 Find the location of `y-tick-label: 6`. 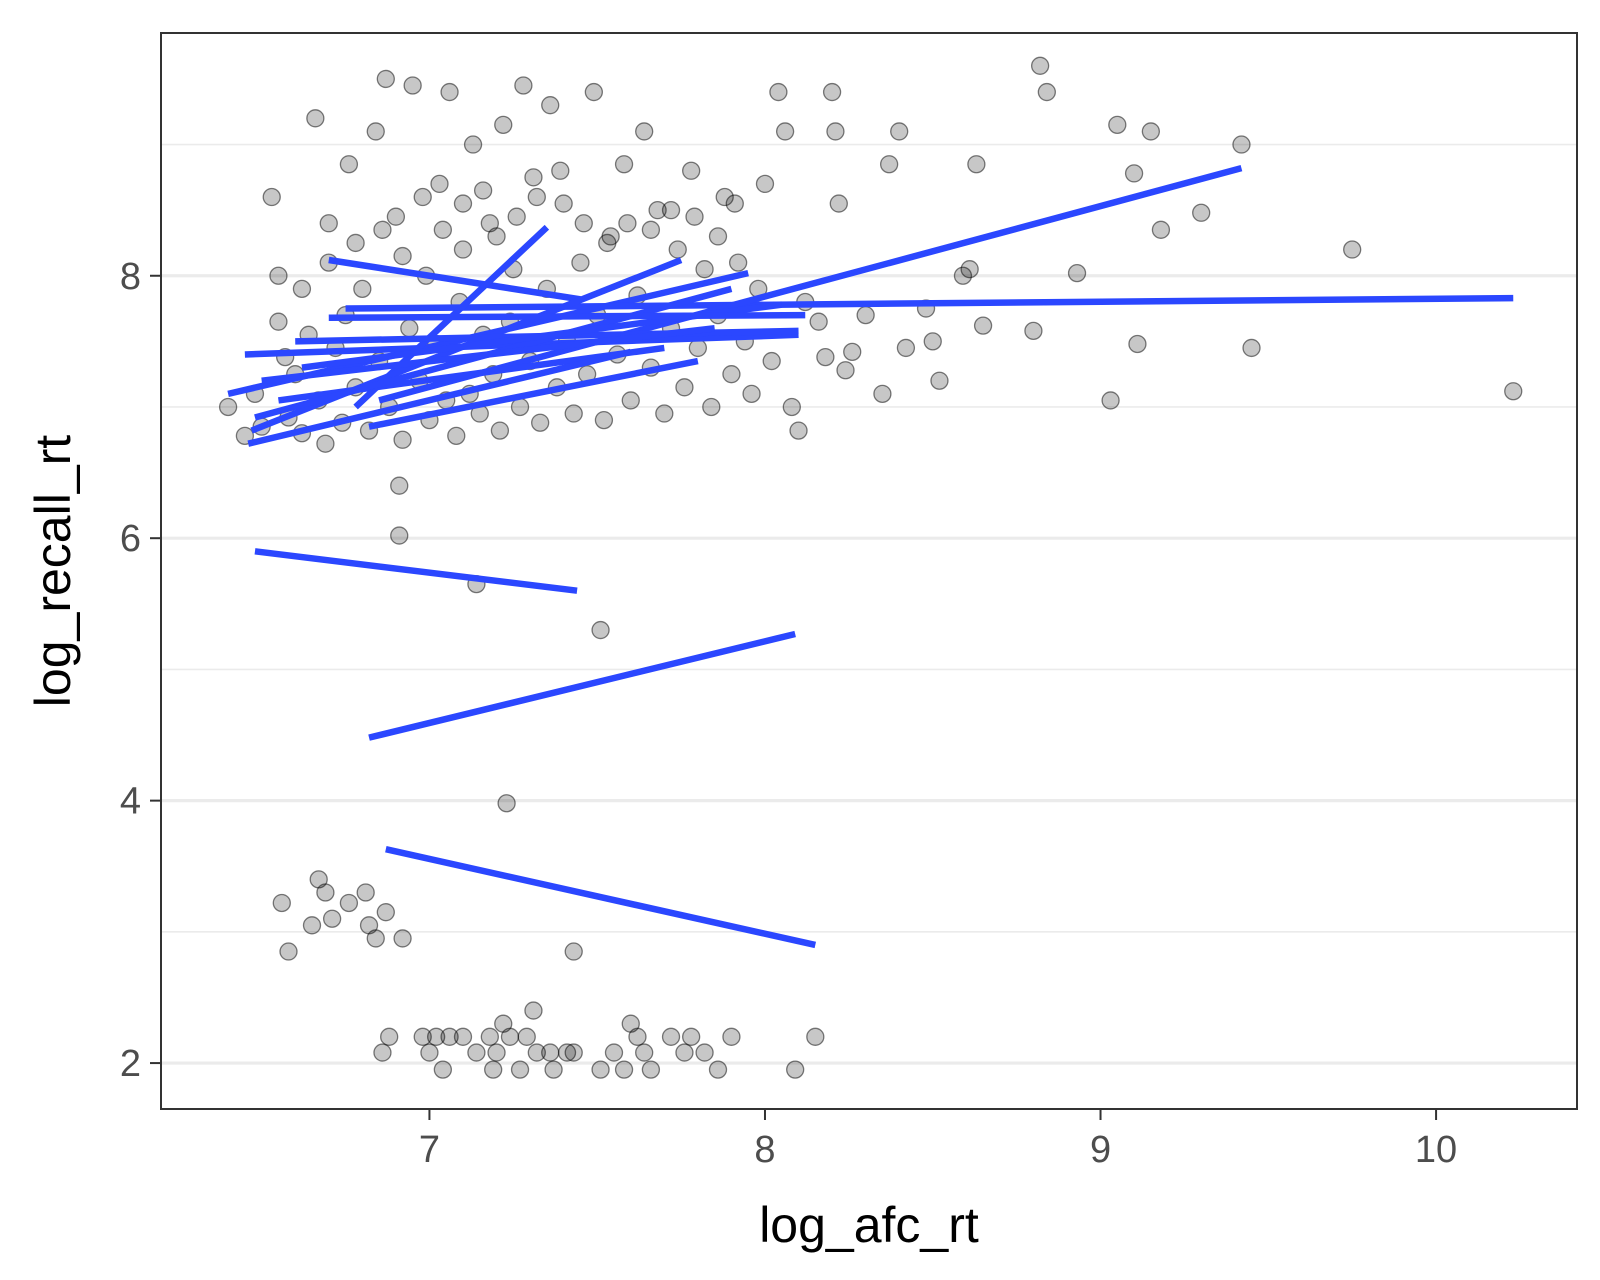

y-tick-label: 6 is located at coordinates (130, 539).